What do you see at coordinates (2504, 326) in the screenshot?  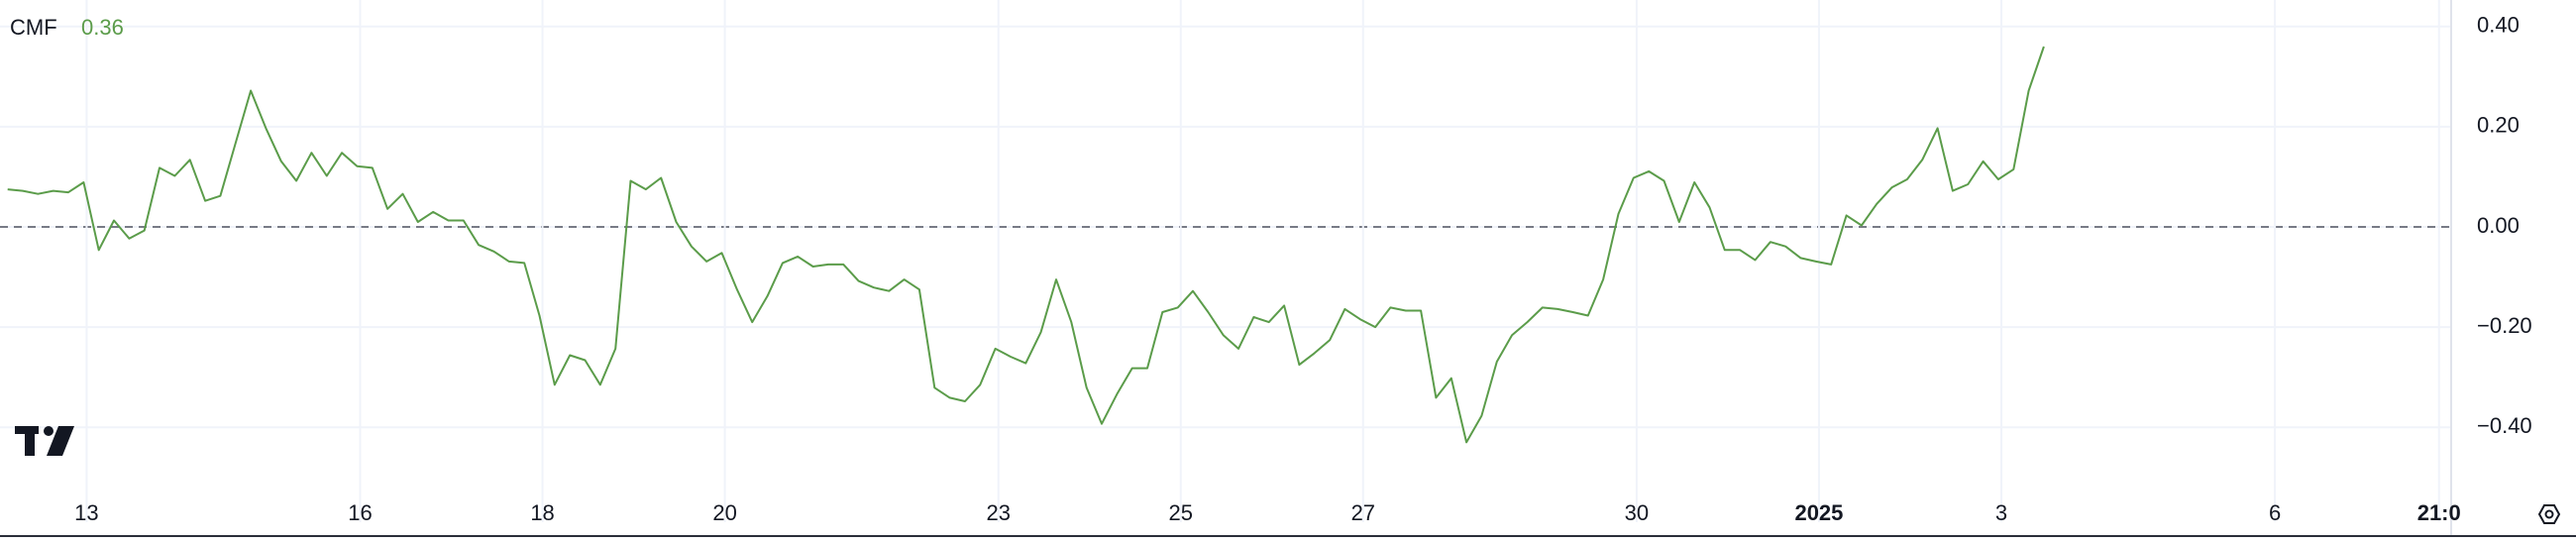 I see `y-tick-label: −0.20` at bounding box center [2504, 326].